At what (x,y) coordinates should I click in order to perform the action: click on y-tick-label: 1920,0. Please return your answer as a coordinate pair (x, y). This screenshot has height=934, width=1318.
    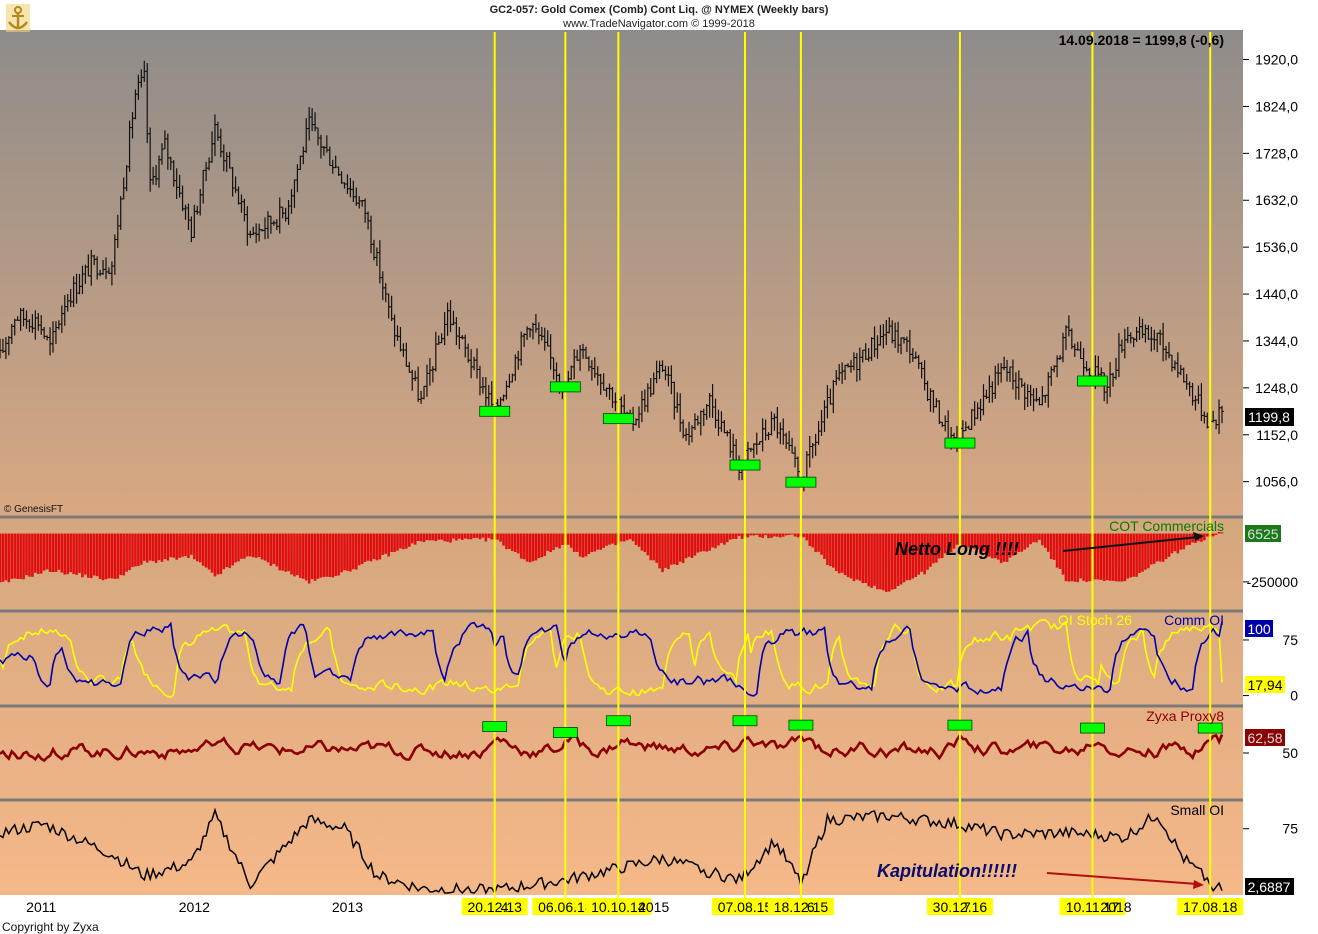
    Looking at the image, I should click on (1276, 60).